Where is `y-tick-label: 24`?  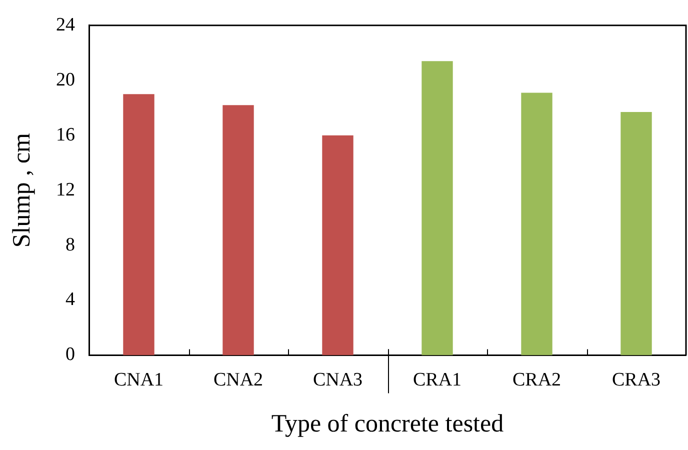 y-tick-label: 24 is located at coordinates (66, 25).